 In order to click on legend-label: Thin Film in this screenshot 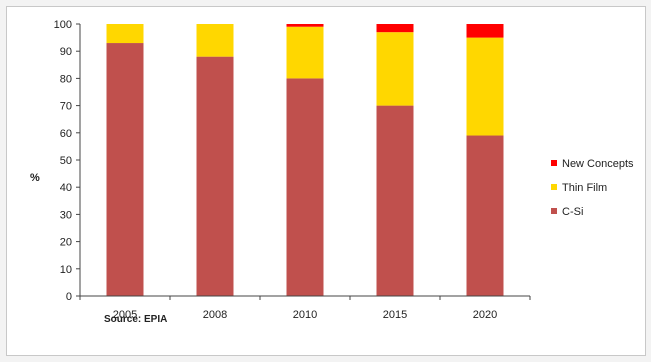, I will do `click(584, 188)`.